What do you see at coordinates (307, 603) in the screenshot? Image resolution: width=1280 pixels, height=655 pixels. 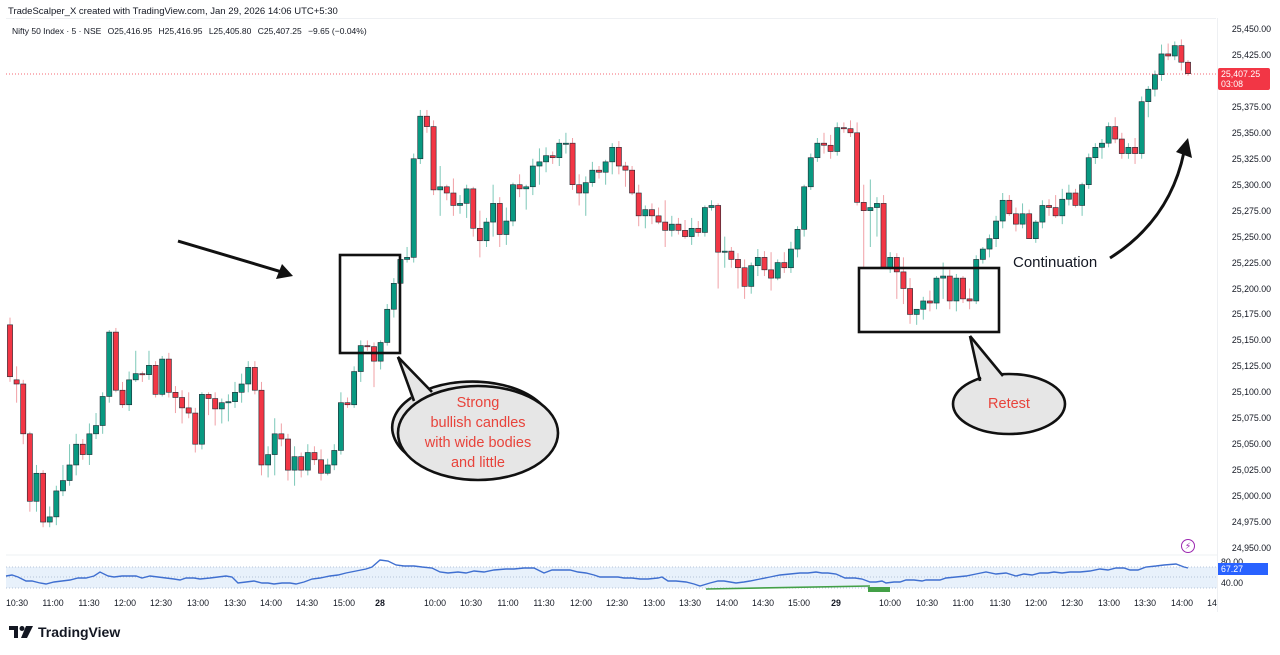 I see `time-tick-label: 14:30` at bounding box center [307, 603].